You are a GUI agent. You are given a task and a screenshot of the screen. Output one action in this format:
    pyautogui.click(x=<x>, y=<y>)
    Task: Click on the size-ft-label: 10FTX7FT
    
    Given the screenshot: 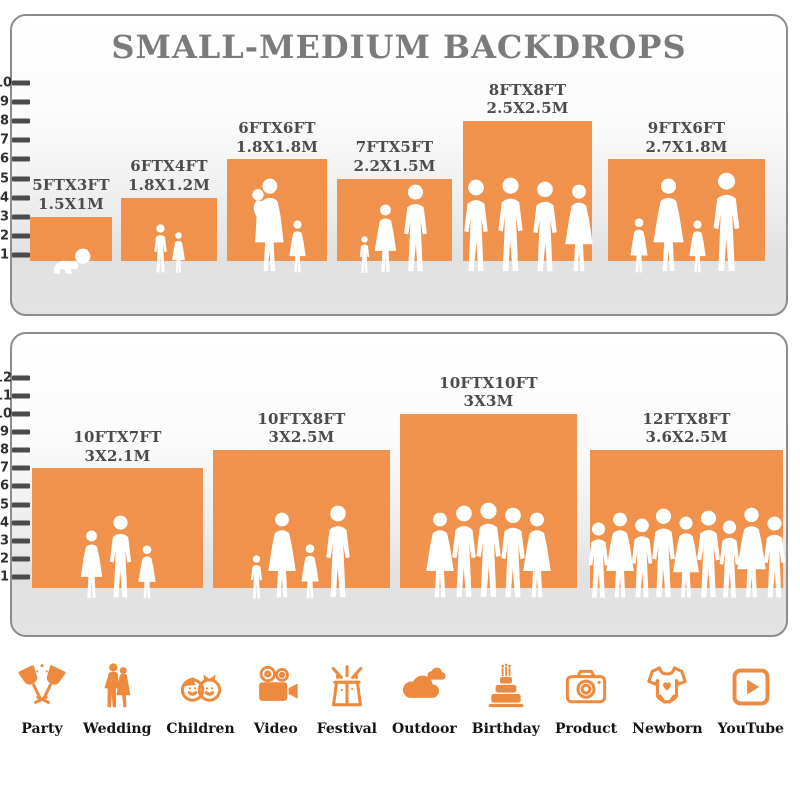 What is the action you would take?
    pyautogui.click(x=117, y=436)
    